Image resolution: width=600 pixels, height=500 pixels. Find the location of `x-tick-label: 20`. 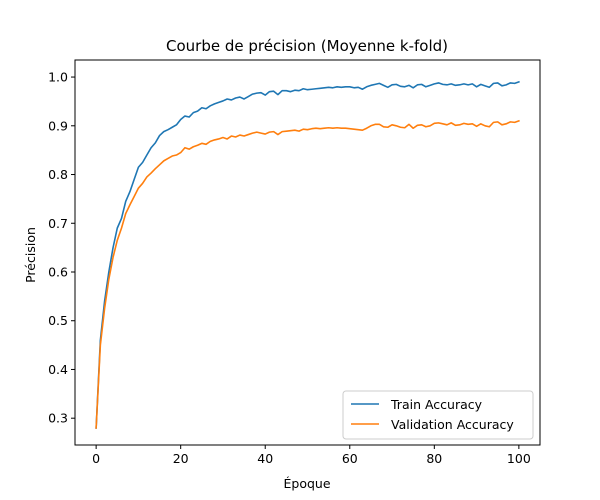

x-tick-label: 20 is located at coordinates (181, 458).